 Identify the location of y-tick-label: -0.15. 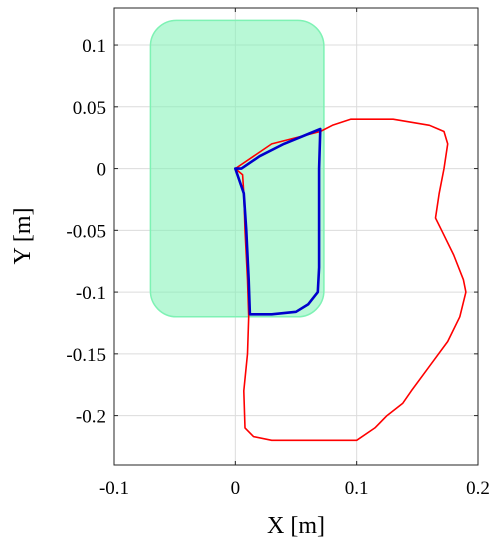
(86, 355).